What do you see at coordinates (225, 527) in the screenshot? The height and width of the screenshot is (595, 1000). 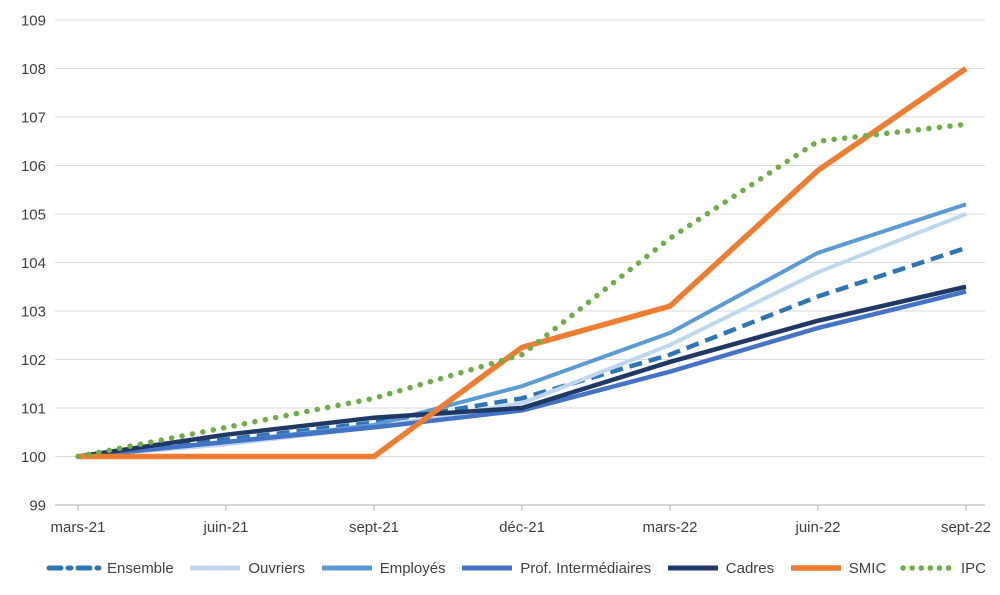 I see `x-axis-tick-label: juin-21` at bounding box center [225, 527].